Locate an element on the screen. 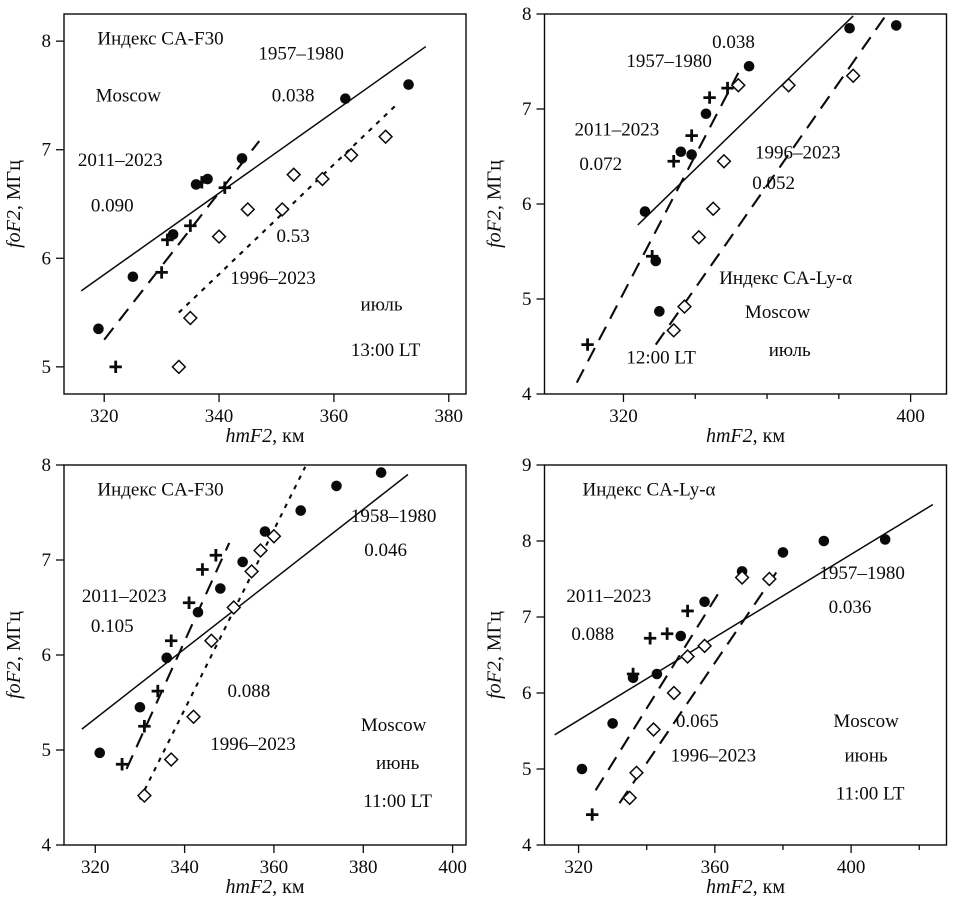  annotation-text: 0.038 is located at coordinates (733, 42).